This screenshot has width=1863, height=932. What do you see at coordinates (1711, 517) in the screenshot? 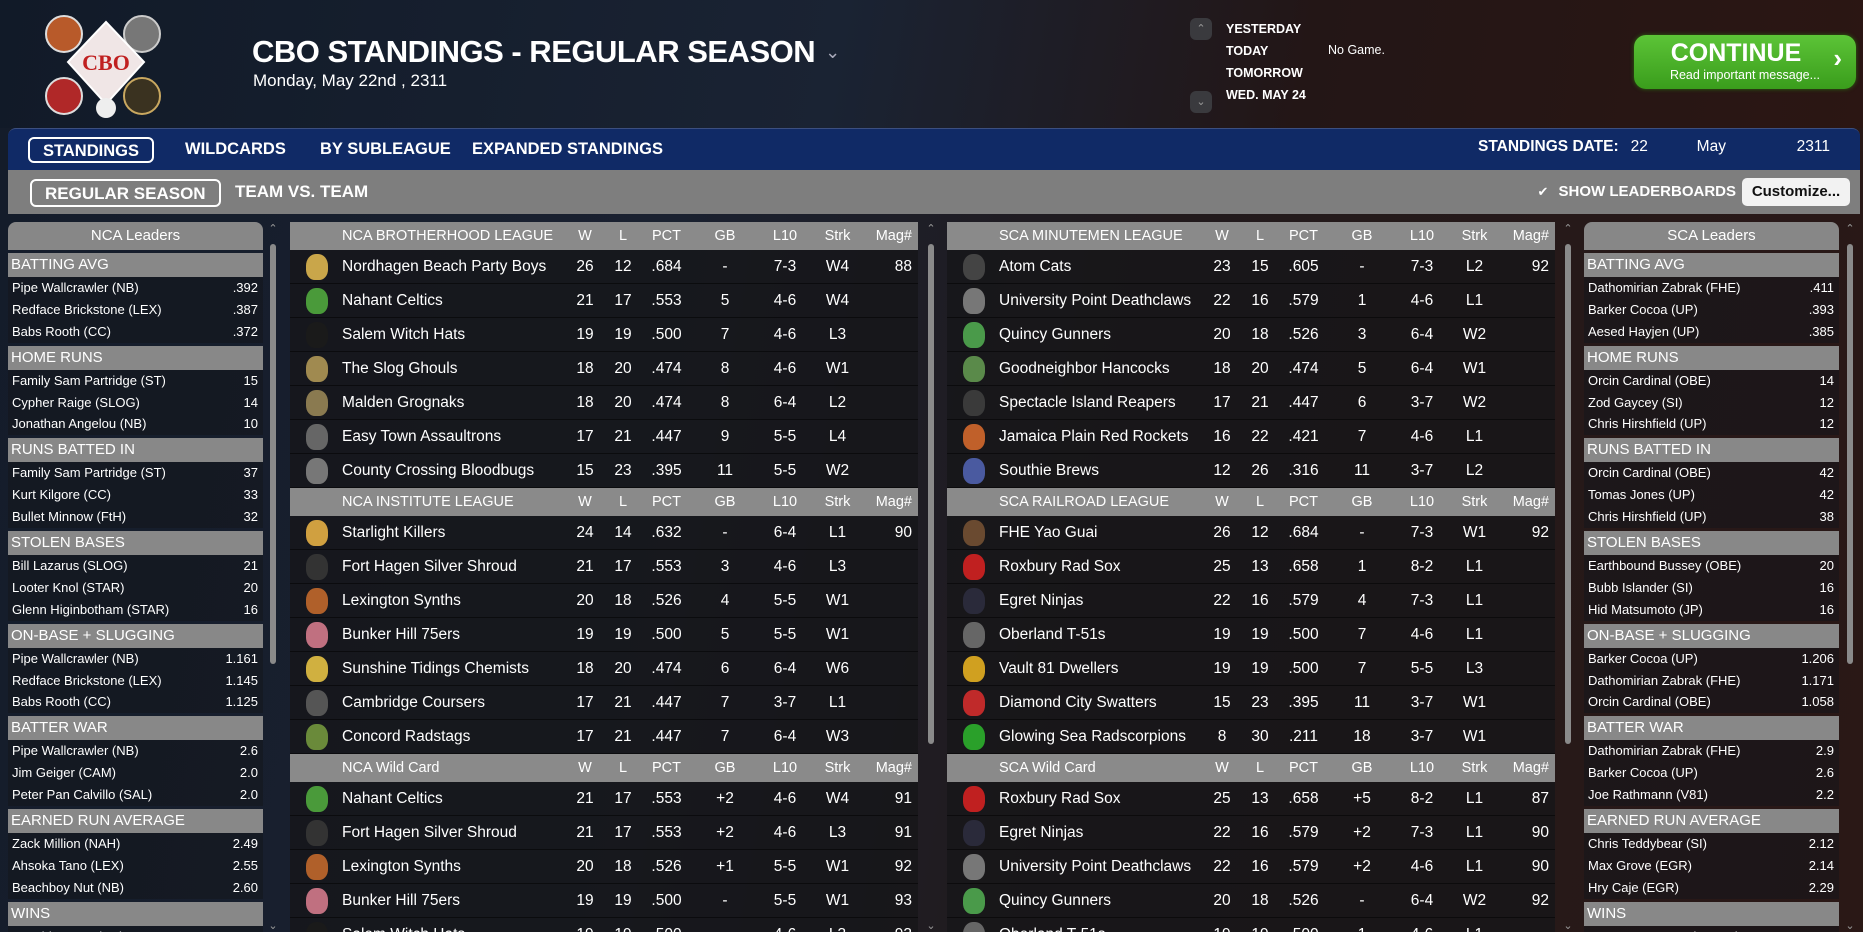
I see `leader-row: Chris Hirshfield (UP) 38` at bounding box center [1711, 517].